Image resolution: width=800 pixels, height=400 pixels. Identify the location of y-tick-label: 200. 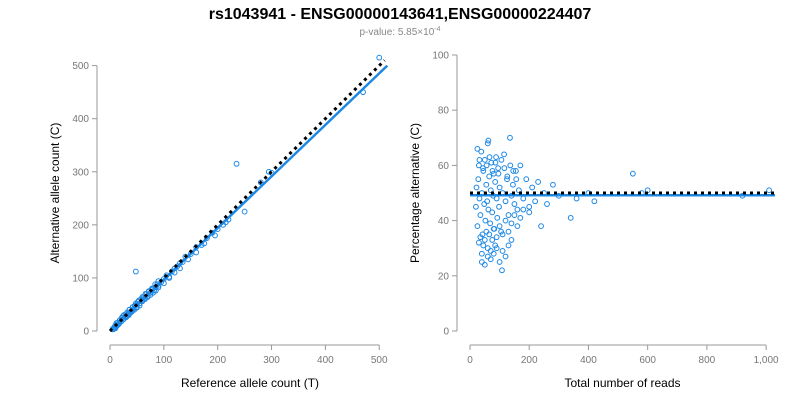
(80, 225).